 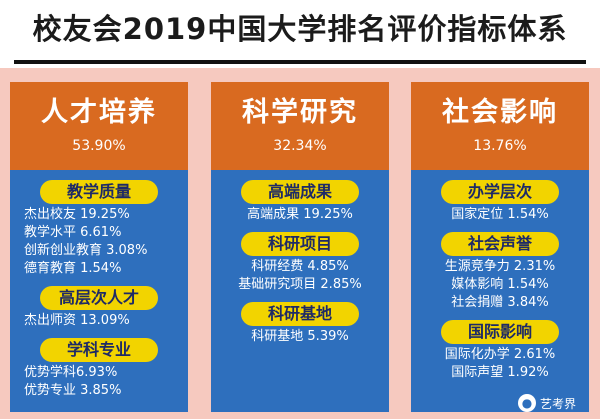 What do you see at coordinates (300, 214) in the screenshot?
I see `indicator-item: 高端成果 19.25%` at bounding box center [300, 214].